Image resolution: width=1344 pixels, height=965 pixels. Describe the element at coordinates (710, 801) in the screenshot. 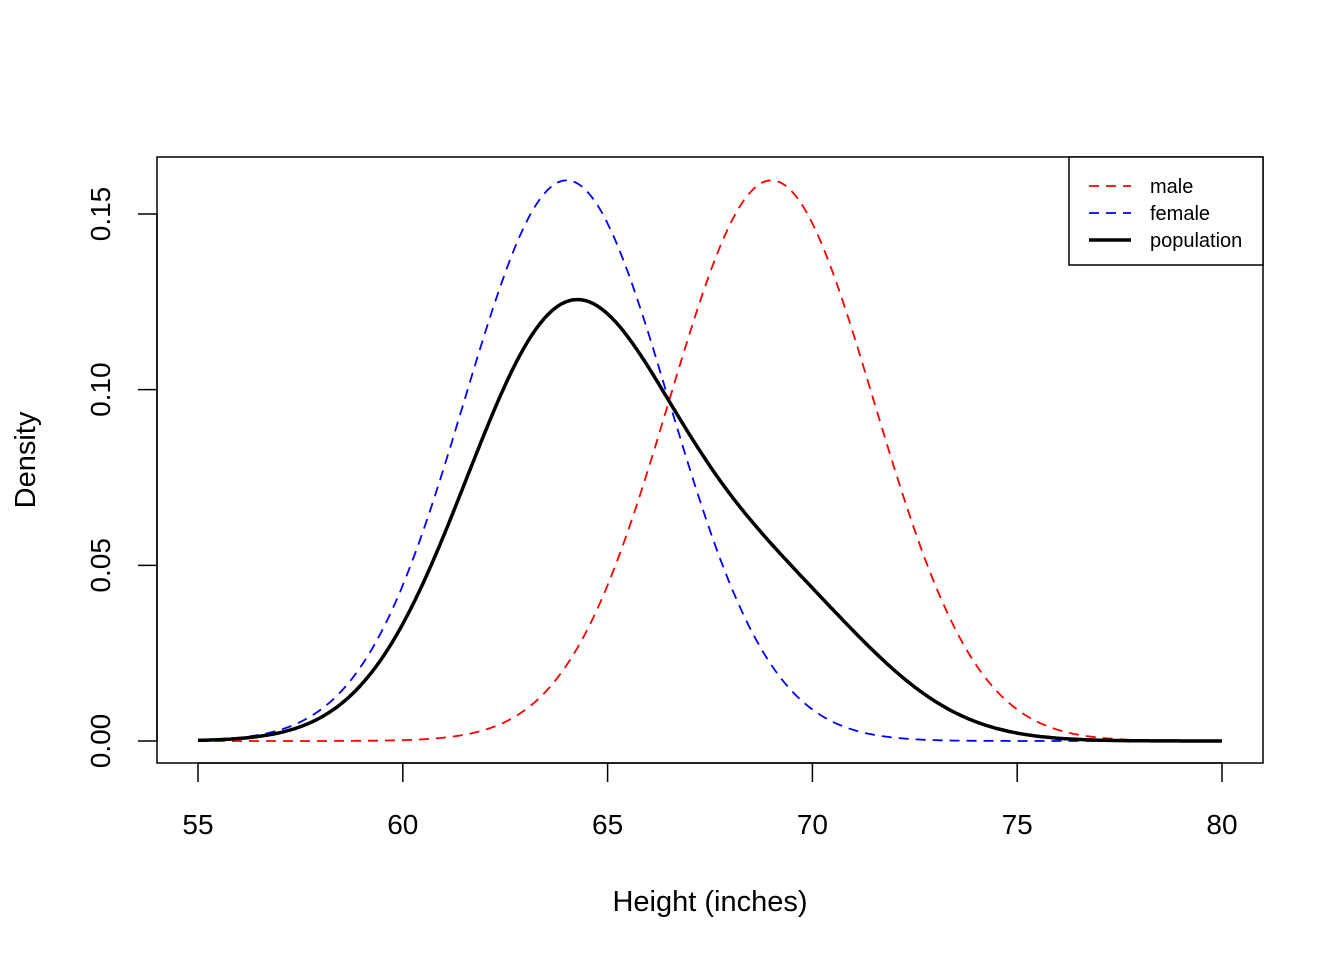

I see `x-axis: 55 60 65 70 75 80` at that location.